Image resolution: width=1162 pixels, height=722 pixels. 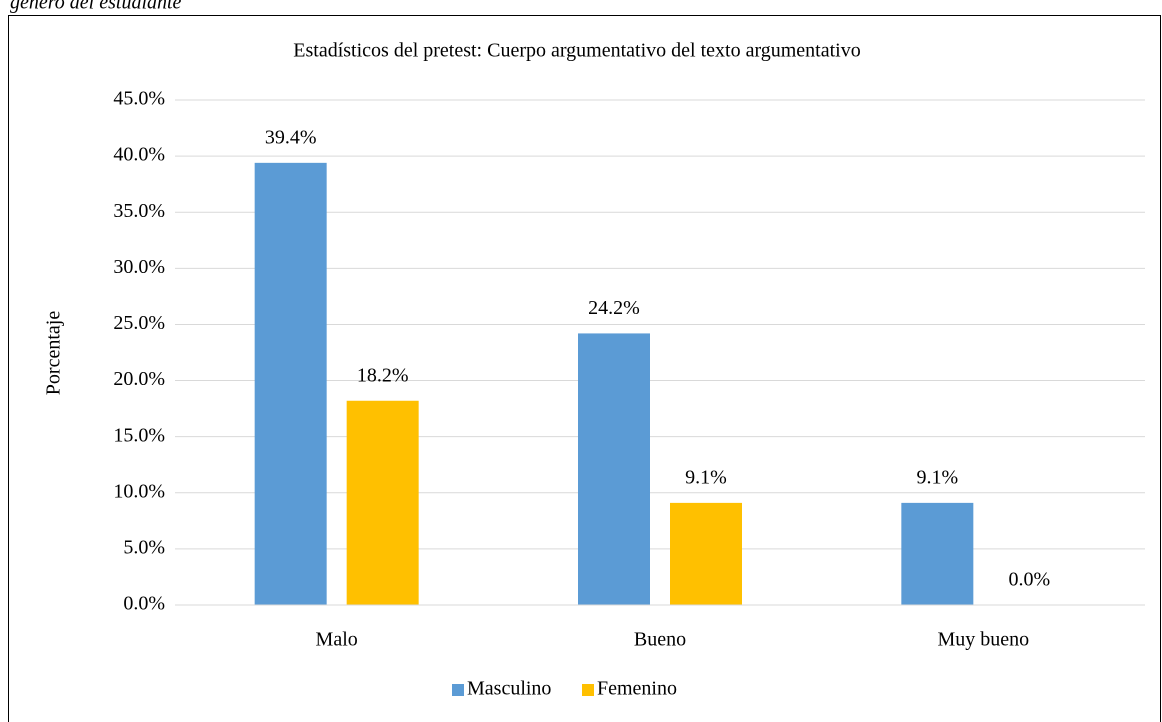 What do you see at coordinates (637, 689) in the screenshot?
I see `legend-label: Femenino` at bounding box center [637, 689].